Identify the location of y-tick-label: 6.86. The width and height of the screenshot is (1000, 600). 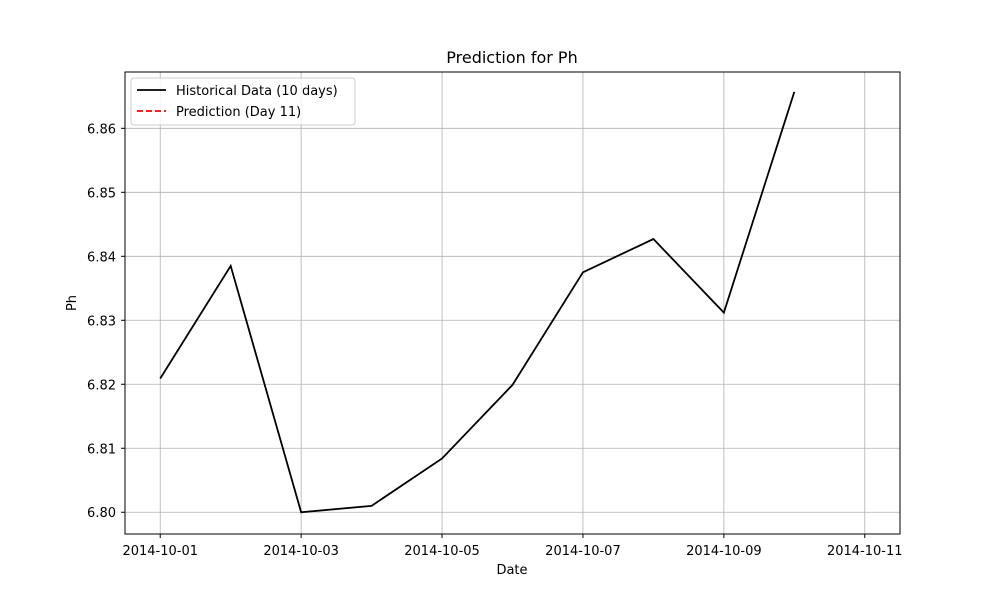
(101, 129).